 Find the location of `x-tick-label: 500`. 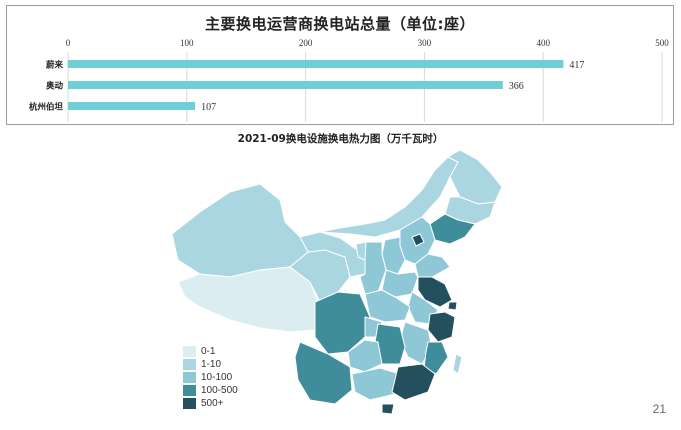

x-tick-label: 500 is located at coordinates (662, 43).